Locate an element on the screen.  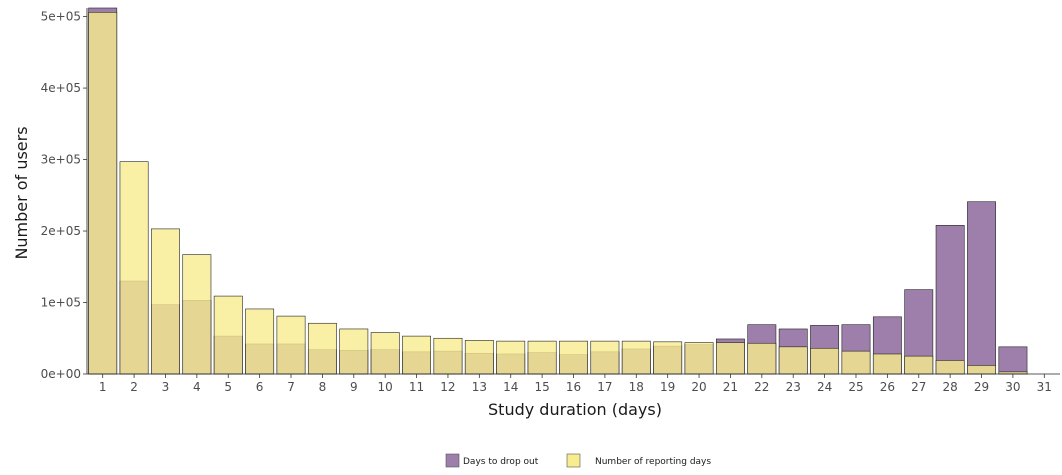
x-tick-label: 1 is located at coordinates (103, 387).